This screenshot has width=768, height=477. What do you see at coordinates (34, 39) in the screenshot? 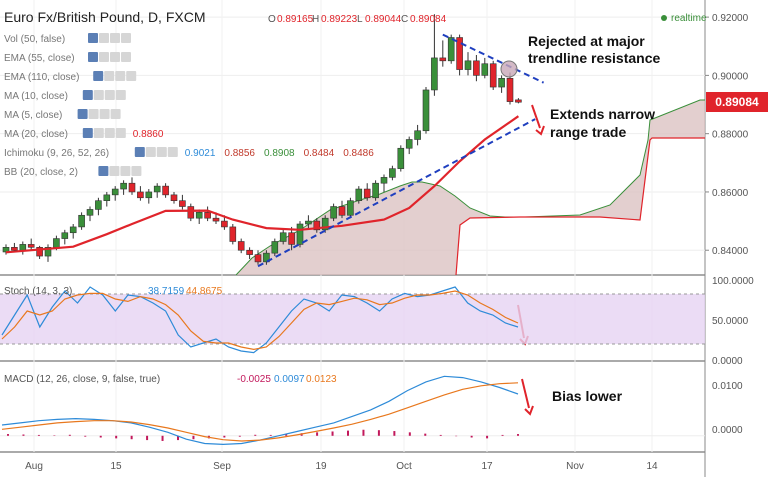
I see `legend-item-label: Vol (50, false)` at bounding box center [34, 39].